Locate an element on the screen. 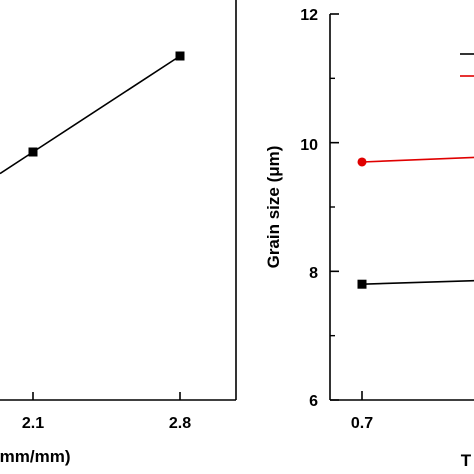  right-y-tick-label: 10 is located at coordinates (309, 145).